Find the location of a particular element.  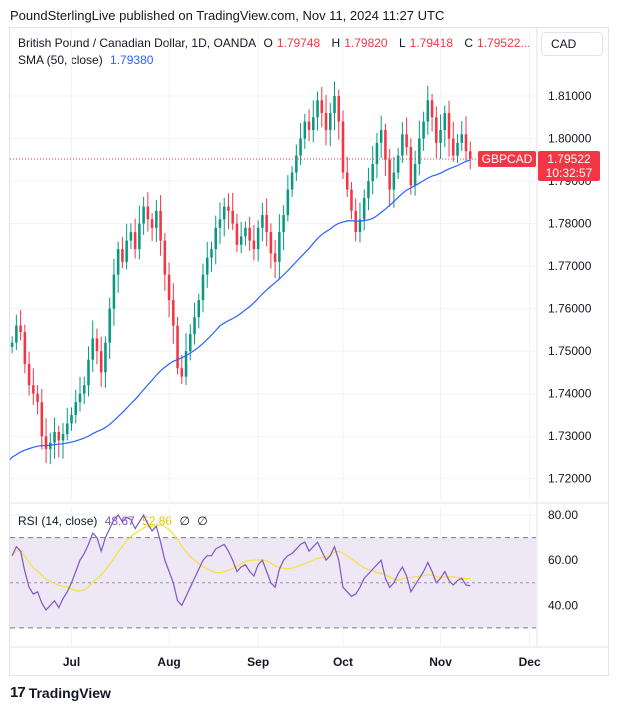

time-tick-label: Dec is located at coordinates (530, 662).